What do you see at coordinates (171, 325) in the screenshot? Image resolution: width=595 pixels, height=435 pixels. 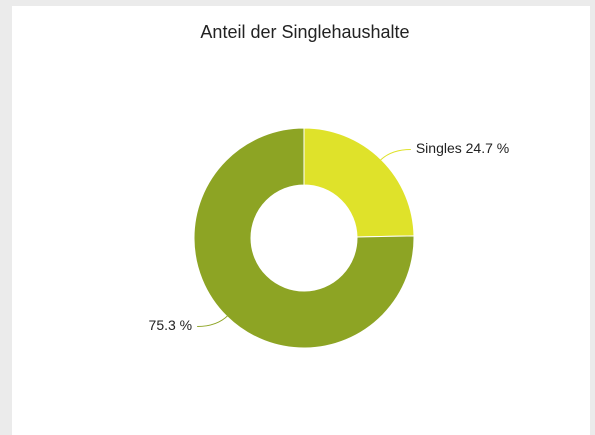 I see `data-label: 75.3 %` at bounding box center [171, 325].